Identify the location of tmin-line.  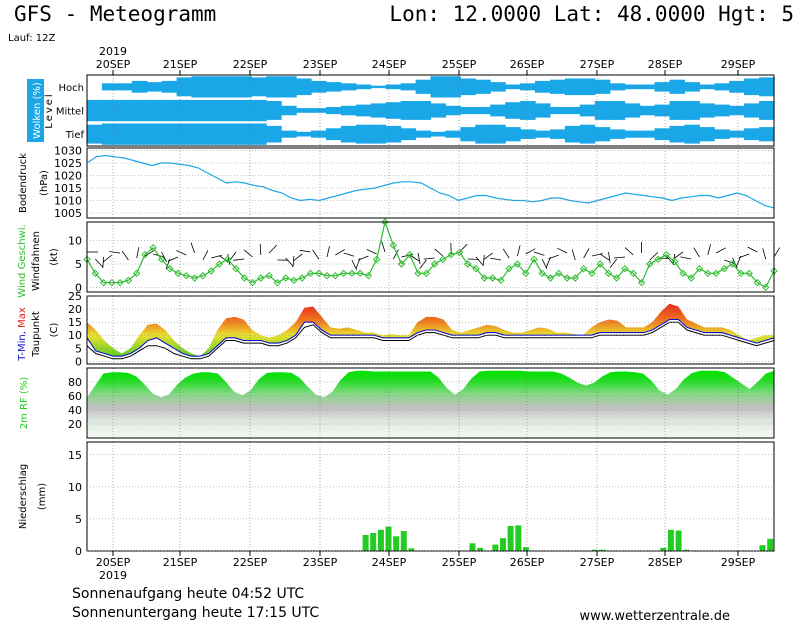
(430, 337).